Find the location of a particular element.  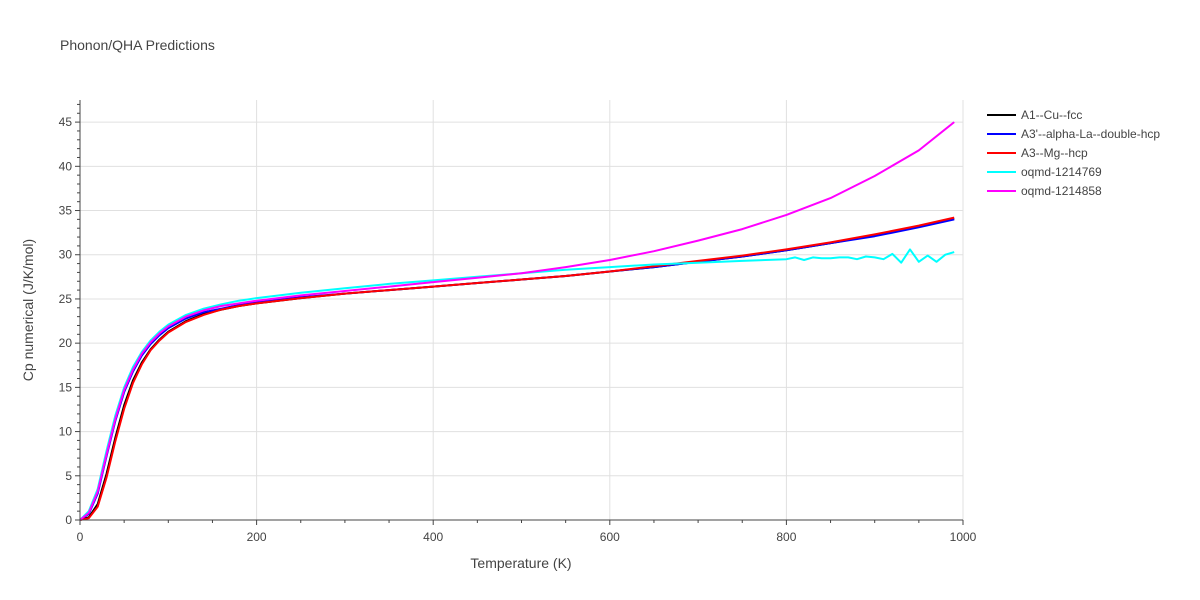

legend-item: A3--Mg--hcp is located at coordinates (1037, 153).